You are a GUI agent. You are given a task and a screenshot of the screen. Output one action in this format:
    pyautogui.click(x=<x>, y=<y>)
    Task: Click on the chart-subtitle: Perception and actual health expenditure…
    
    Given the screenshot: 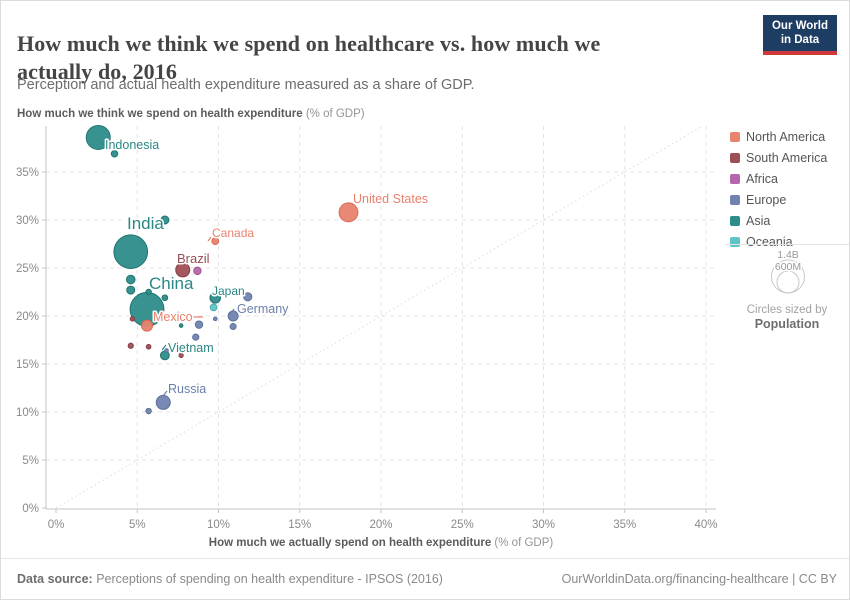 What is the action you would take?
    pyautogui.click(x=246, y=85)
    